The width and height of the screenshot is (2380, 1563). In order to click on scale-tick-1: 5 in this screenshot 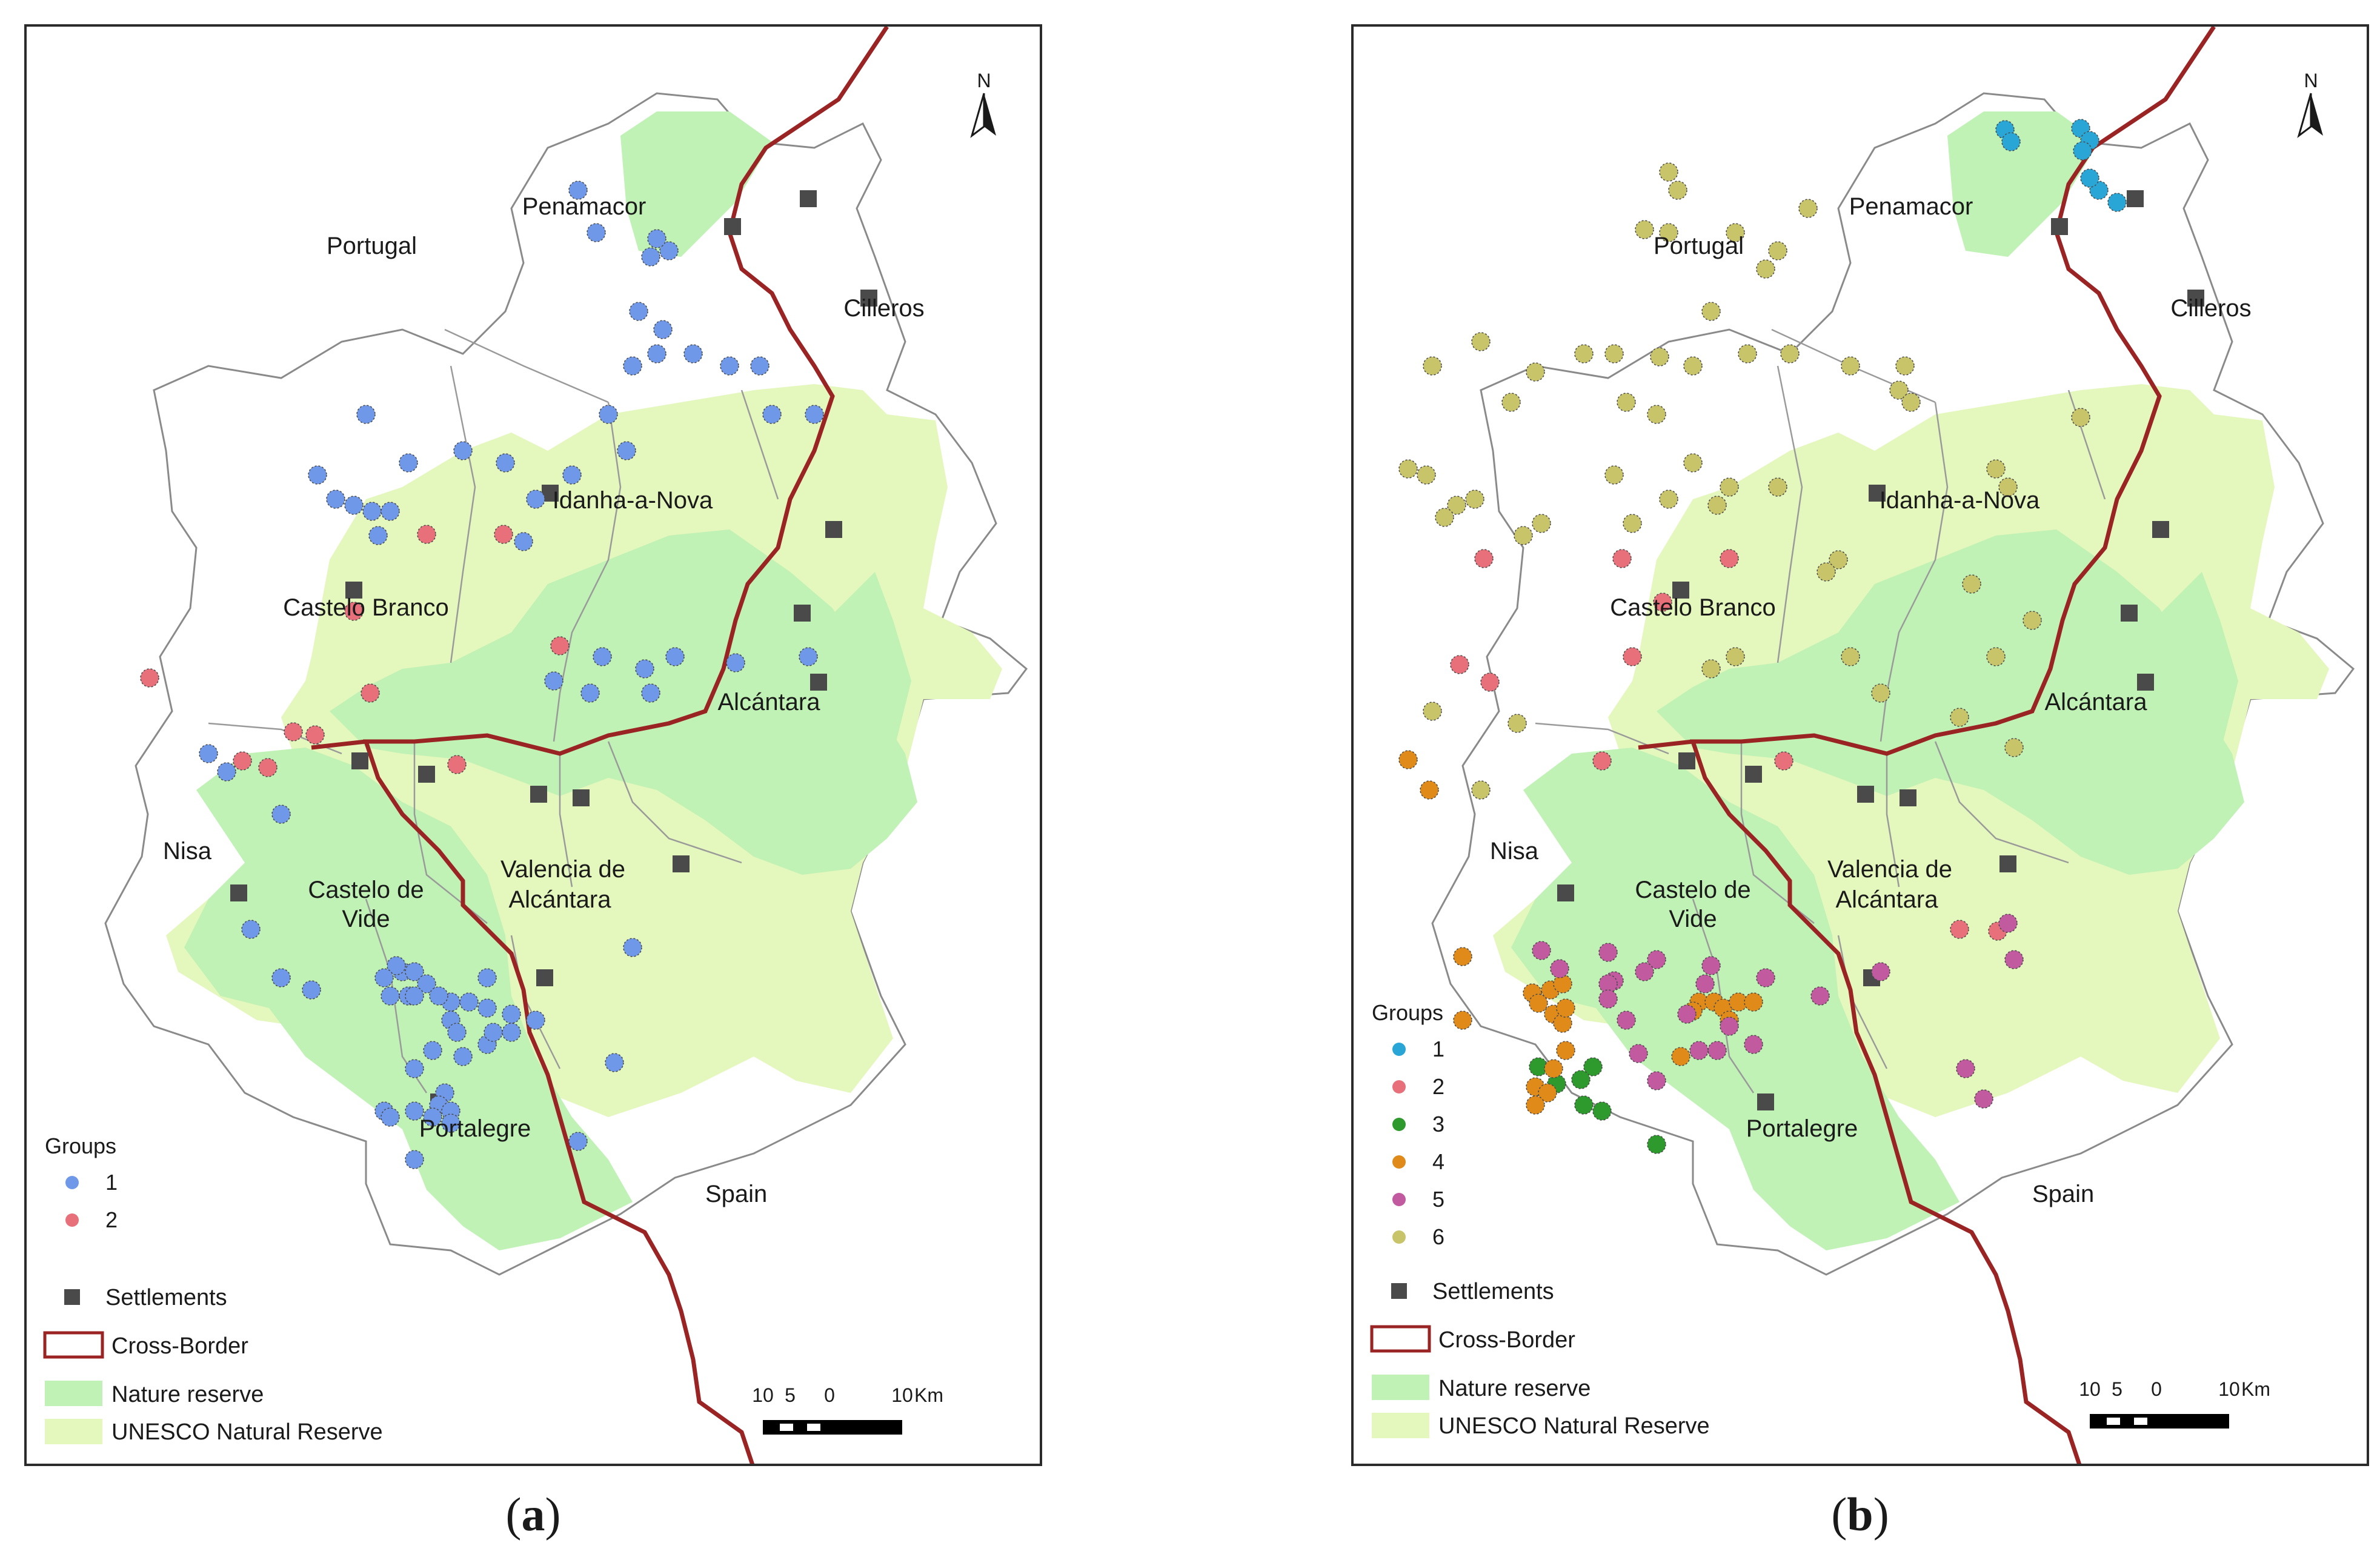, I will do `click(790, 1395)`.